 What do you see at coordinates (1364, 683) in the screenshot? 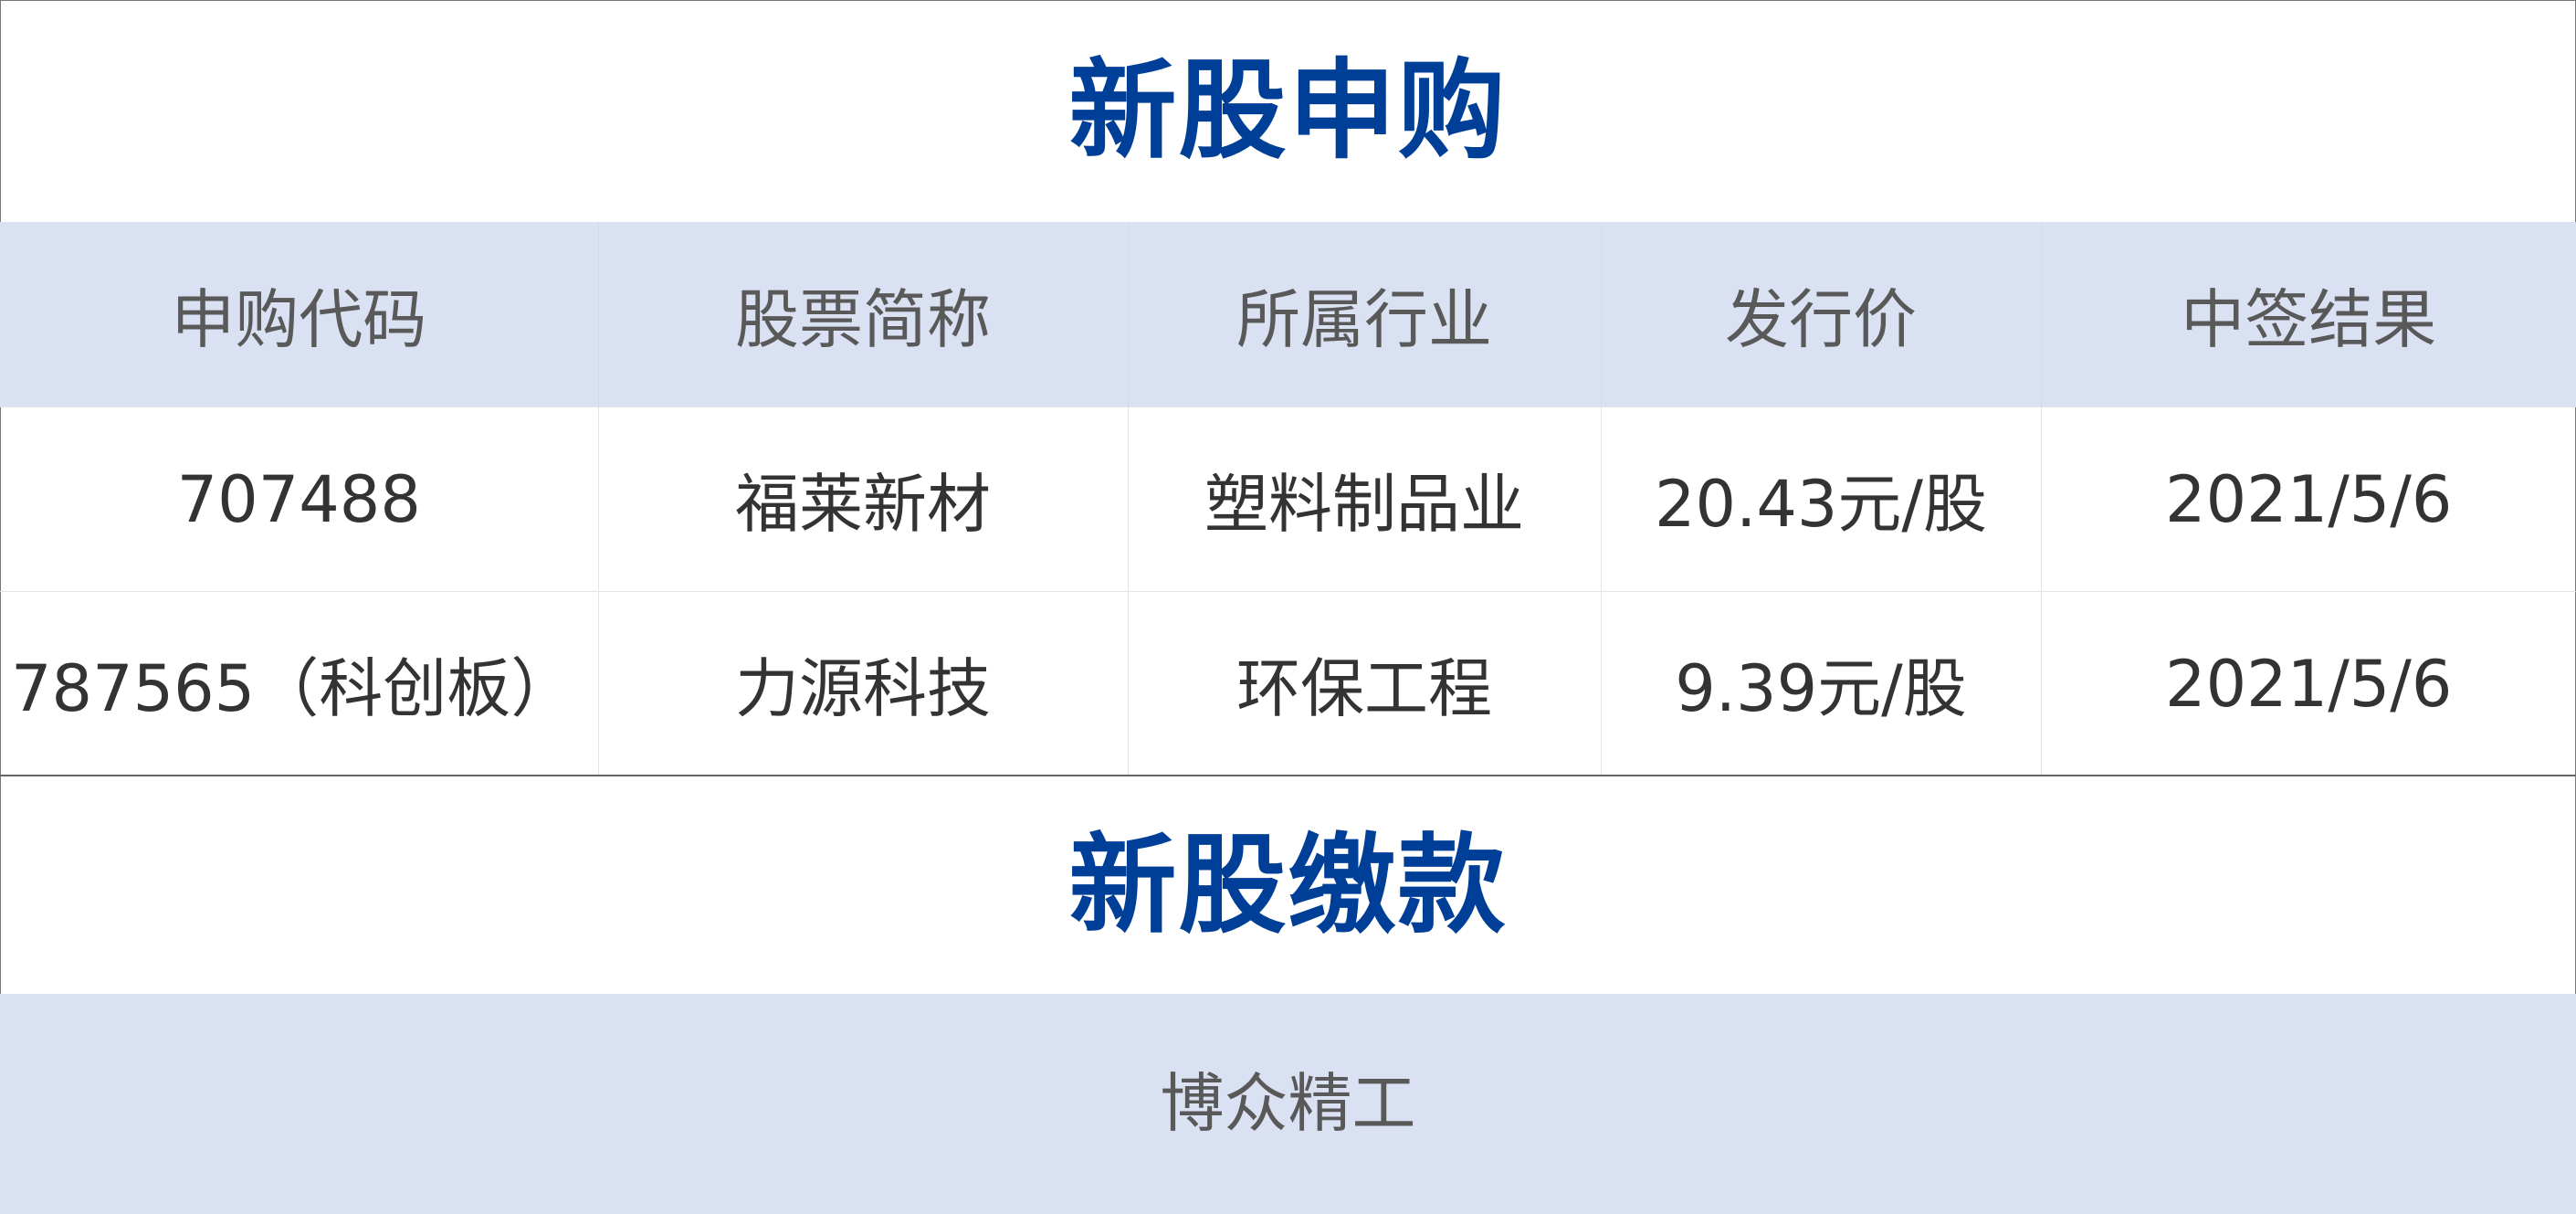
I see `industry-cell: 环保工程` at bounding box center [1364, 683].